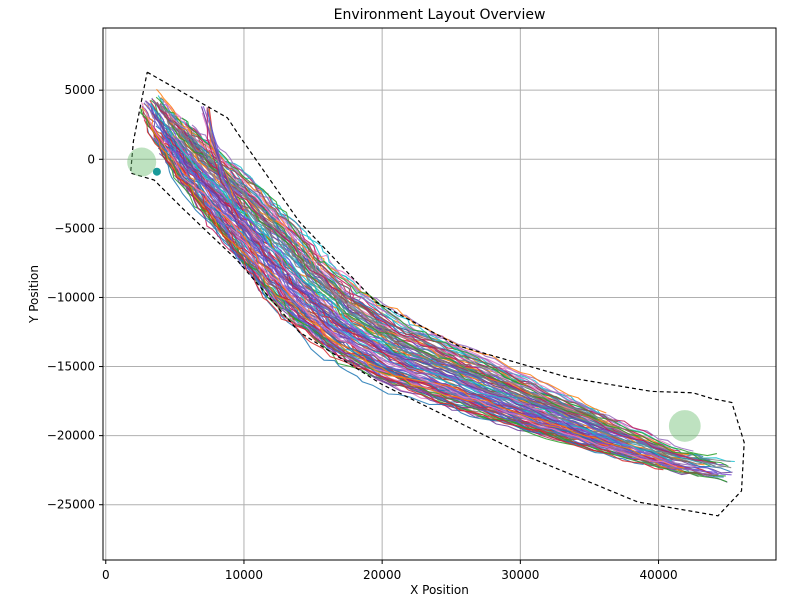  What do you see at coordinates (91, 159) in the screenshot?
I see `y-tick-label: 0` at bounding box center [91, 159].